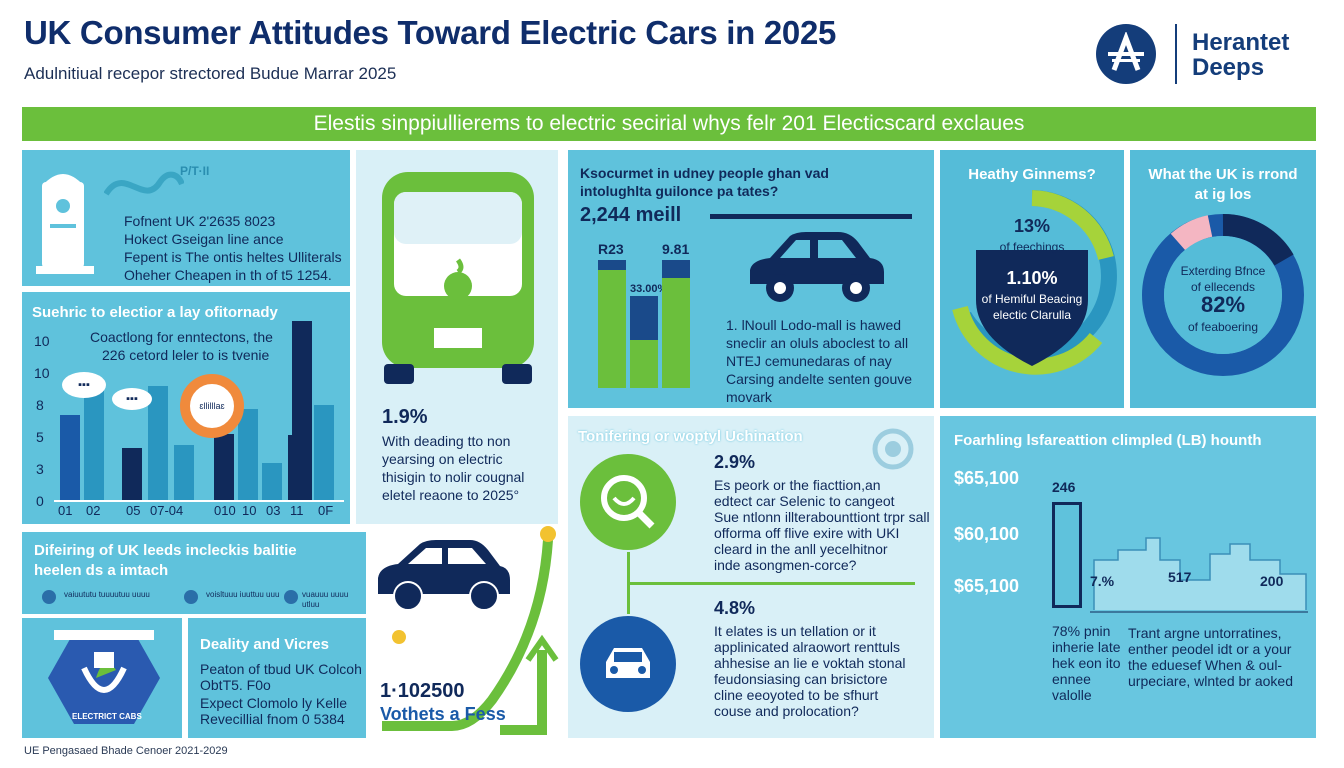  I want to click on y-tick: 5, so click(40, 437).